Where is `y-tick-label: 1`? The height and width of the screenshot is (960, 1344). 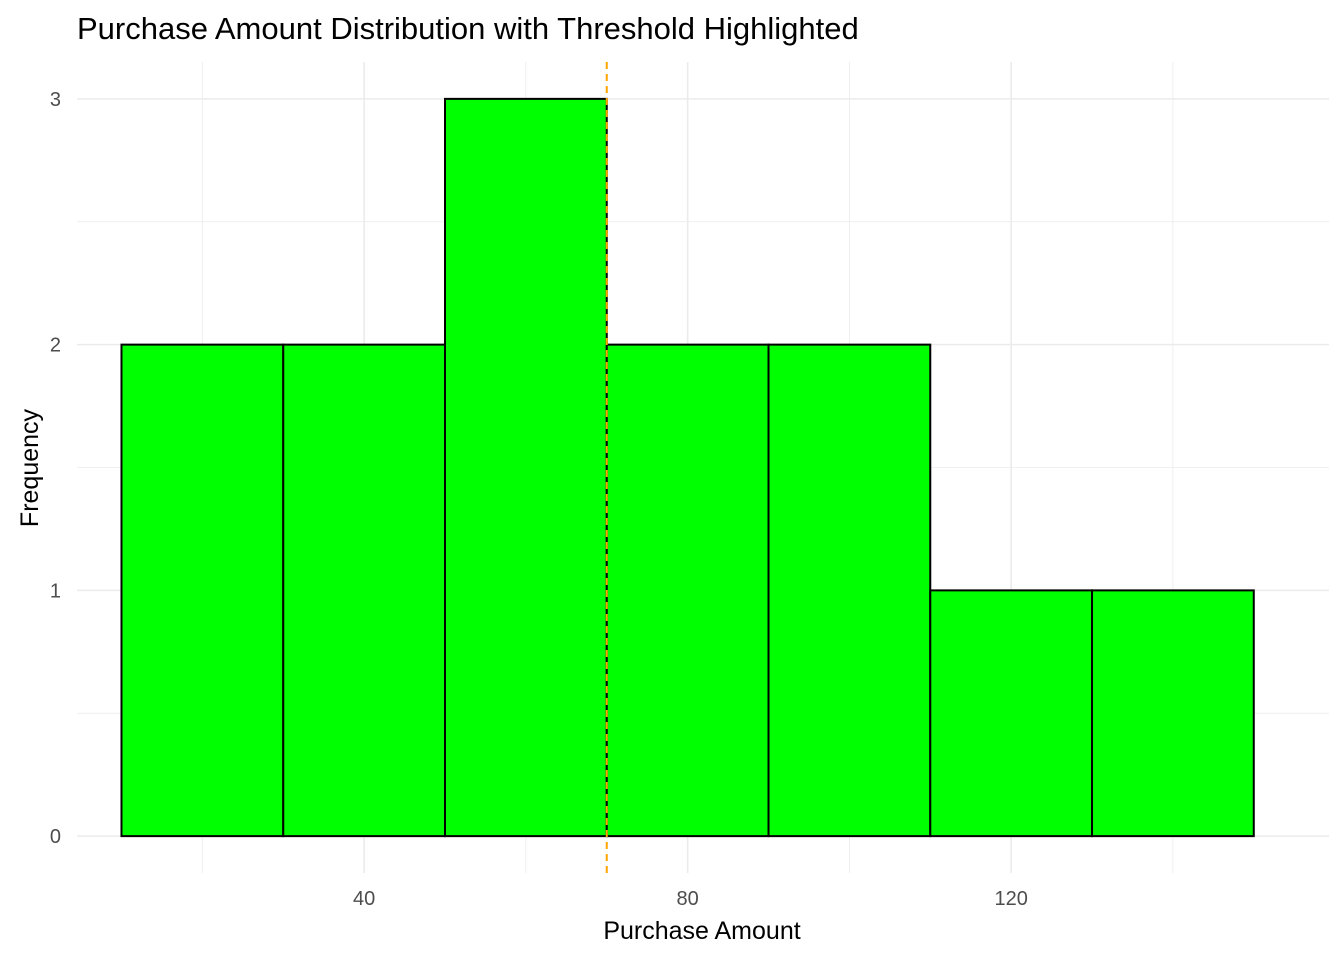
y-tick-label: 1 is located at coordinates (55, 591).